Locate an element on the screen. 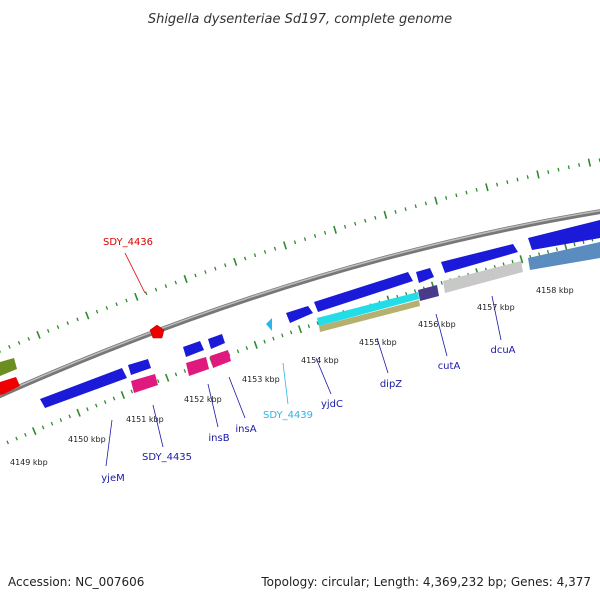 Image resolution: width=600 pixels, height=600 pixels. gene-label-yjeM: yjeM is located at coordinates (112, 478).